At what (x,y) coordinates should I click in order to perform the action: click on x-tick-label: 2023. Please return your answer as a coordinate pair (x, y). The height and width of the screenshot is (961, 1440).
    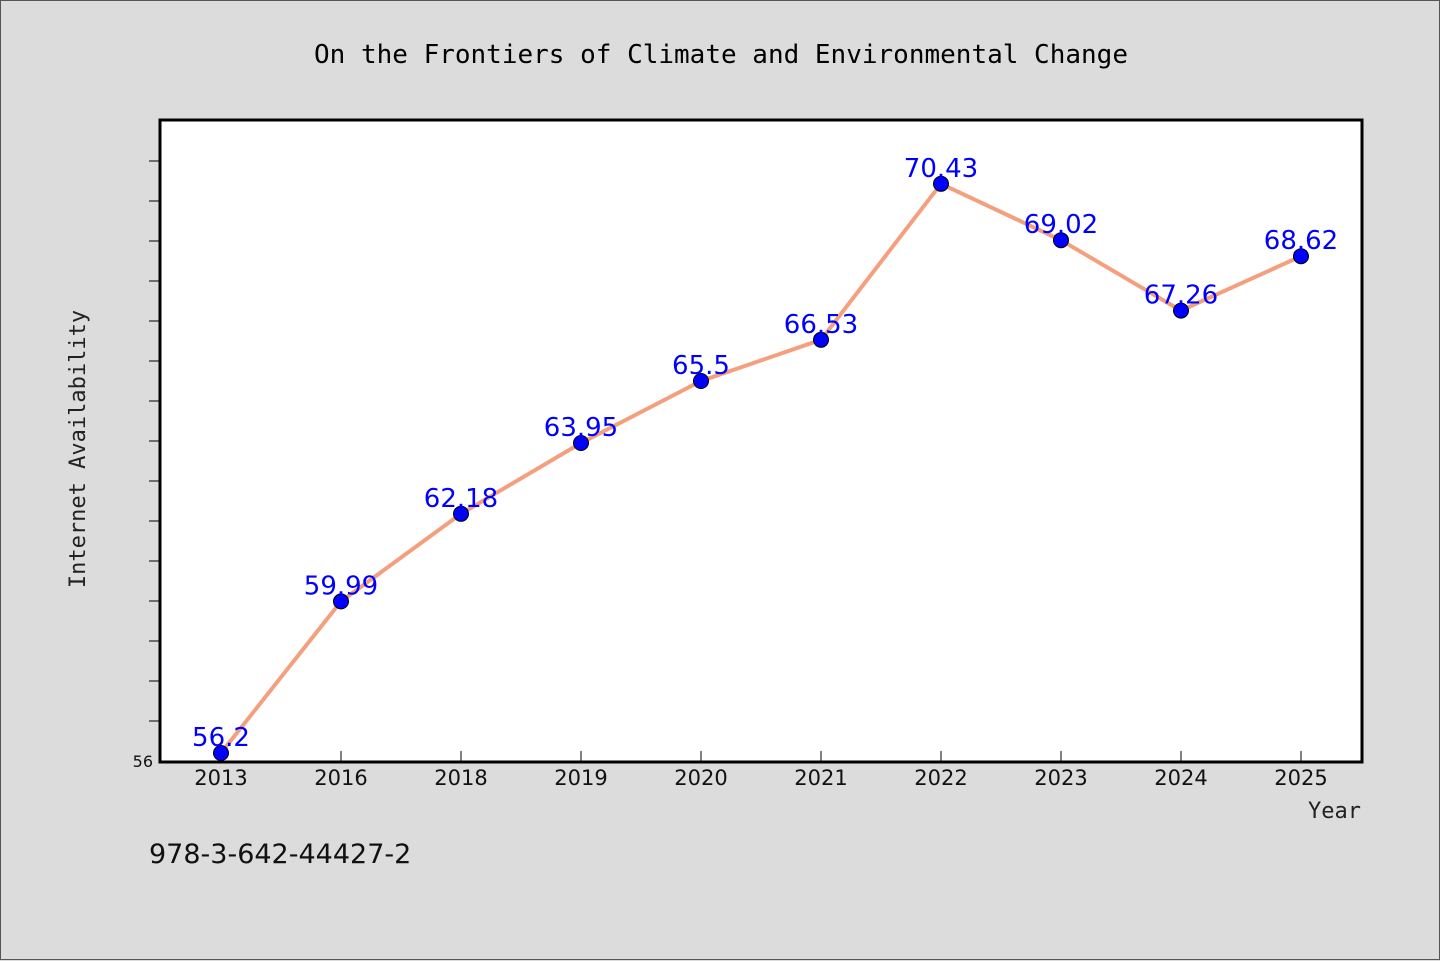
    Looking at the image, I should click on (1060, 778).